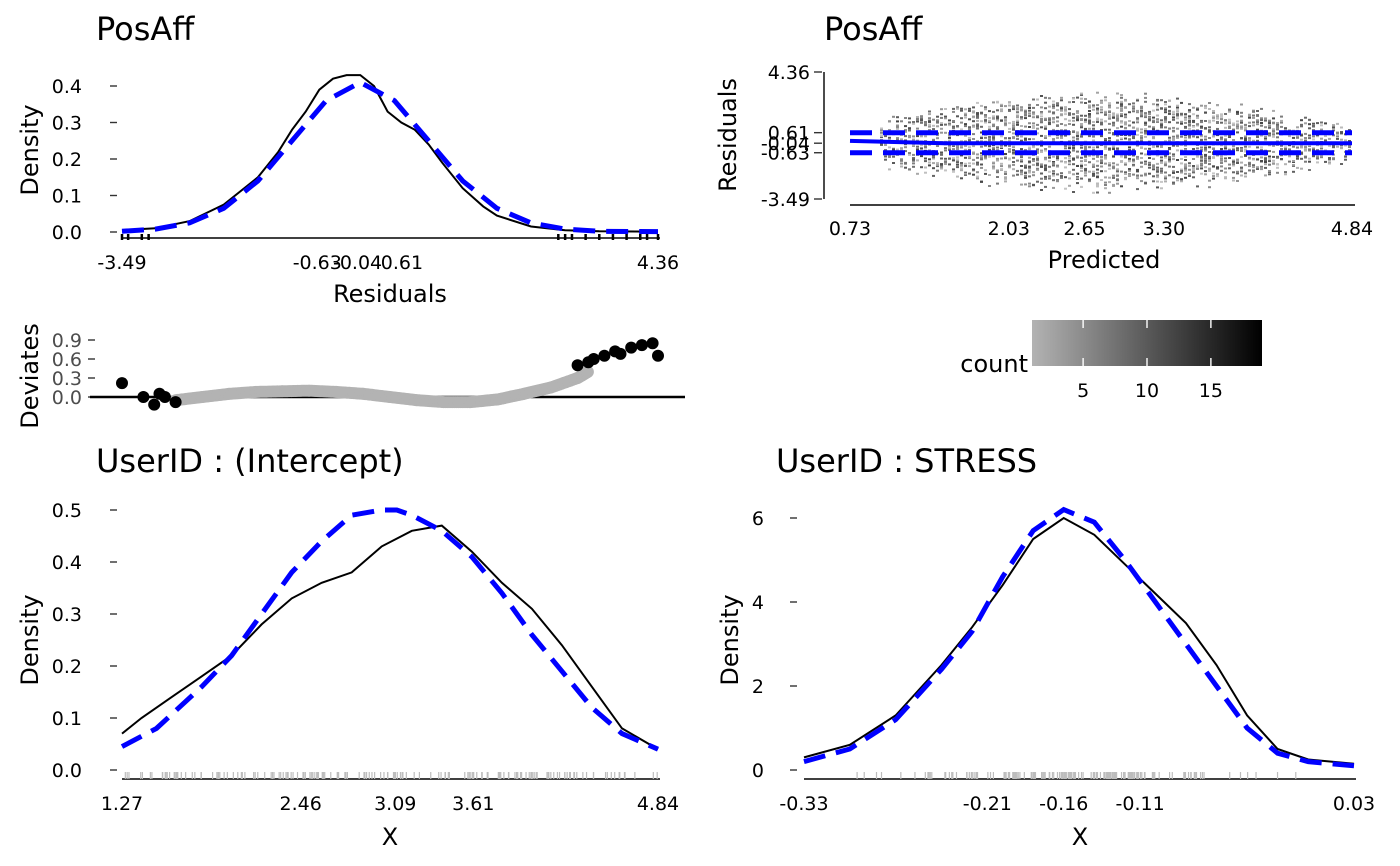 This screenshot has width=1400, height=866. I want to click on y-tick-label: 0.4, so click(67, 563).